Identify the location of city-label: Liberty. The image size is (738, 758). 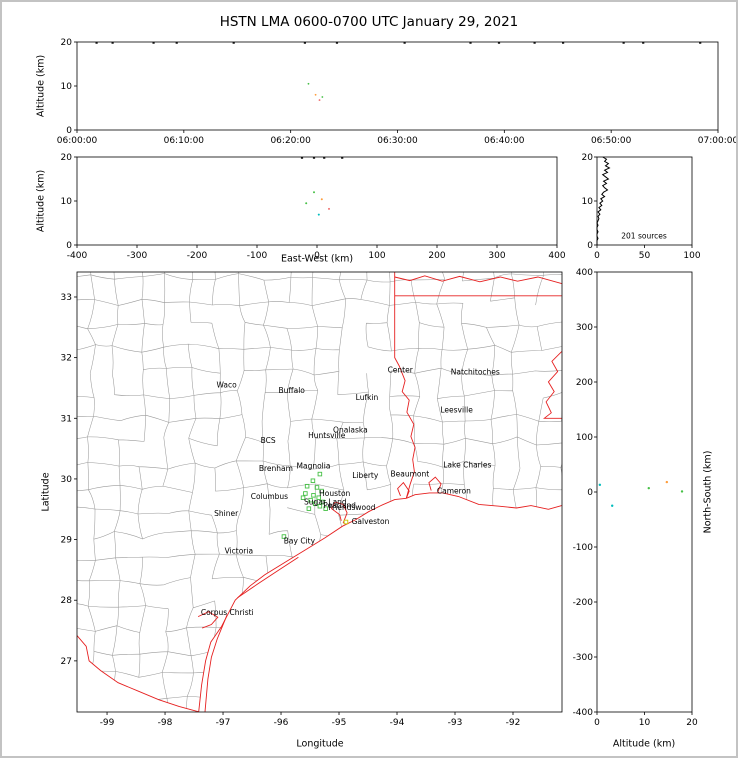
(365, 475).